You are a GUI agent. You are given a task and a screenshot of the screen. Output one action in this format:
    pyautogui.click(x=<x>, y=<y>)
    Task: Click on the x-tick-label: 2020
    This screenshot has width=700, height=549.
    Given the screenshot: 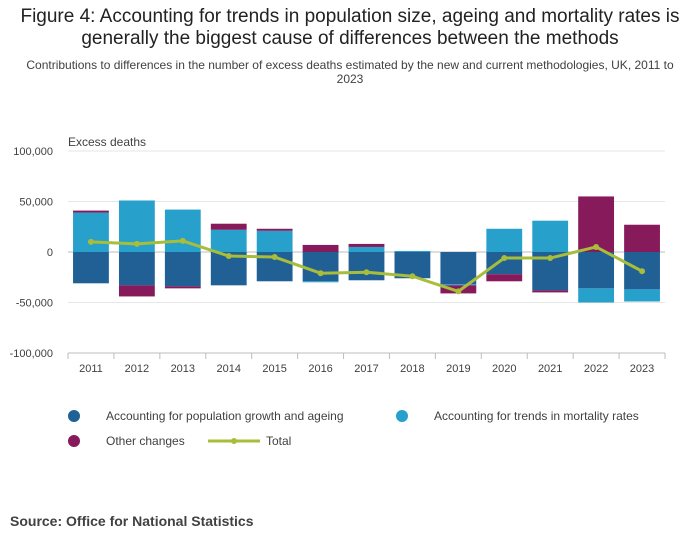 What is the action you would take?
    pyautogui.click(x=504, y=369)
    